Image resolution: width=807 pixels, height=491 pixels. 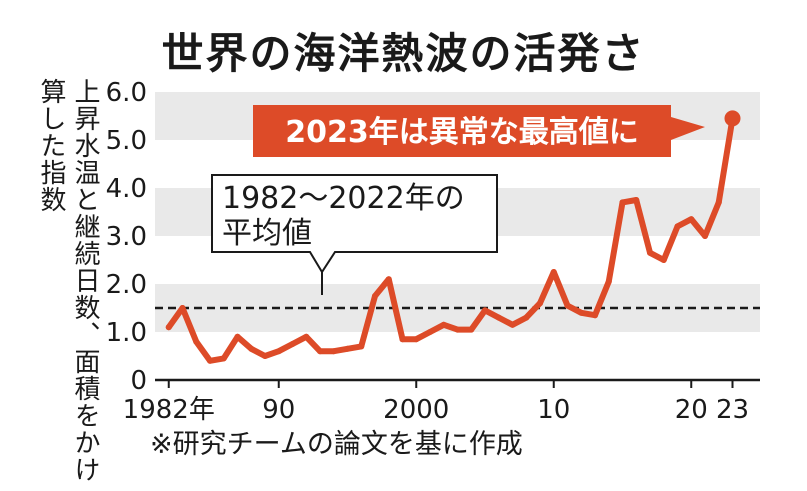 I want to click on highlight-point, so click(x=732, y=118).